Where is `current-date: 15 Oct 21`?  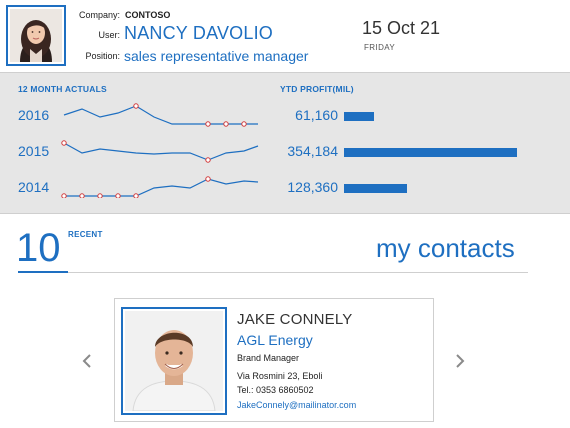 current-date: 15 Oct 21 is located at coordinates (401, 28).